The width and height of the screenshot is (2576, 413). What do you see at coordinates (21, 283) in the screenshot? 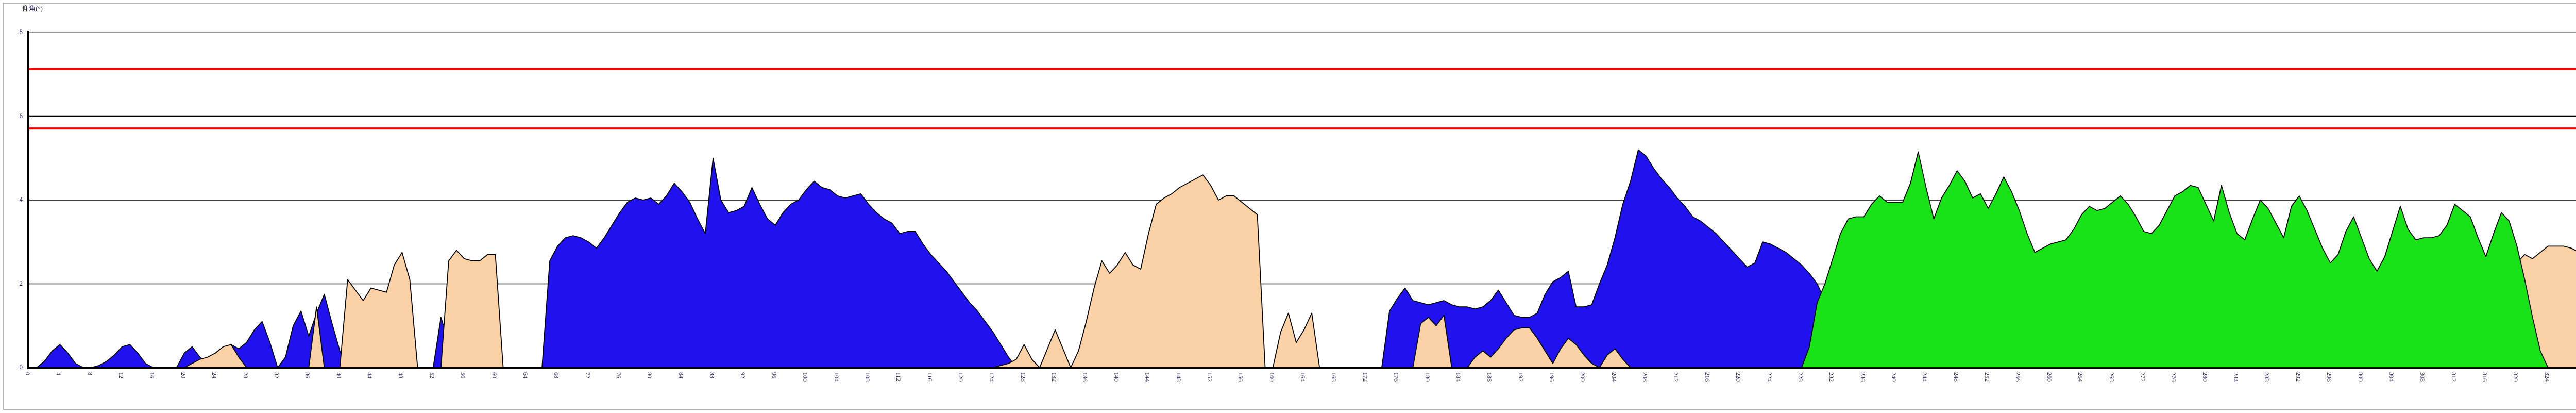
I see `y-axis-label-2: 2` at bounding box center [21, 283].